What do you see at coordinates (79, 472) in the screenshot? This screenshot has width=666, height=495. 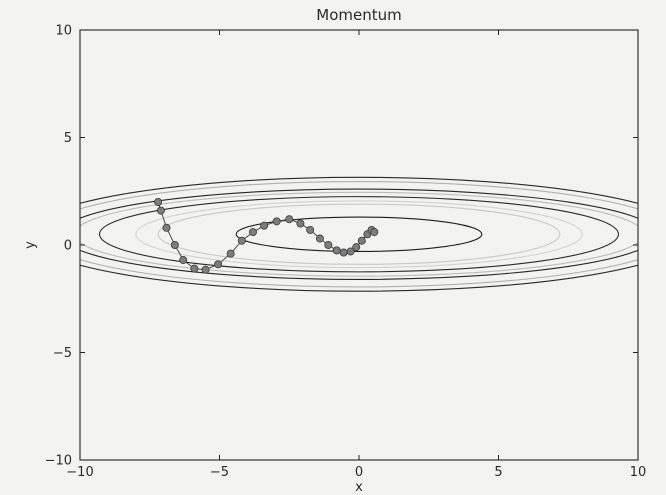 I see `x-tick-label: −10` at bounding box center [79, 472].